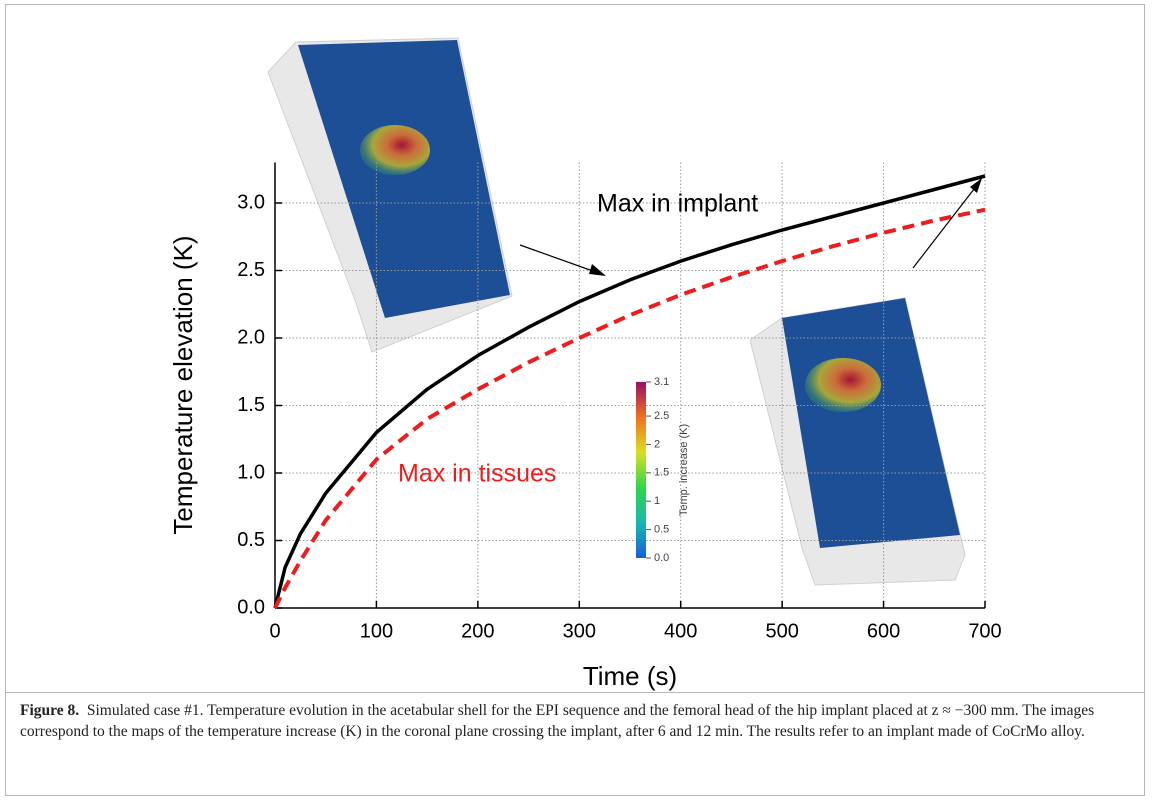  Describe the element at coordinates (183, 384) in the screenshot. I see `y-axis-title: Temperature elevation (K)` at that location.